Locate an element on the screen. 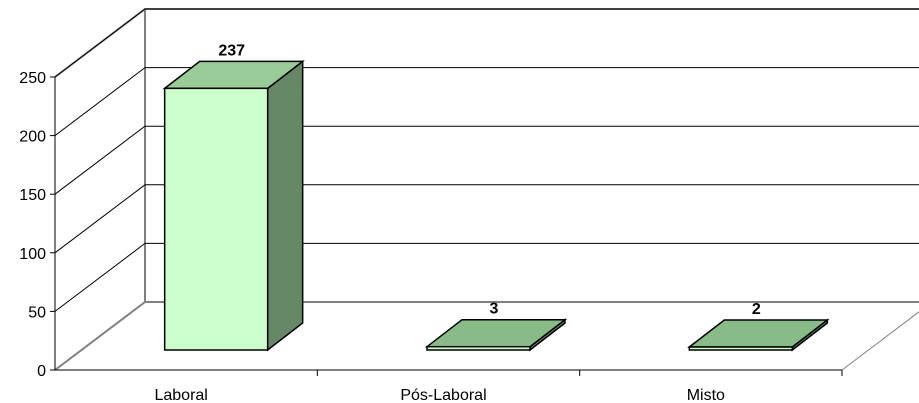 The height and width of the screenshot is (403, 919). category-label: Pós-Laboral is located at coordinates (443, 395).